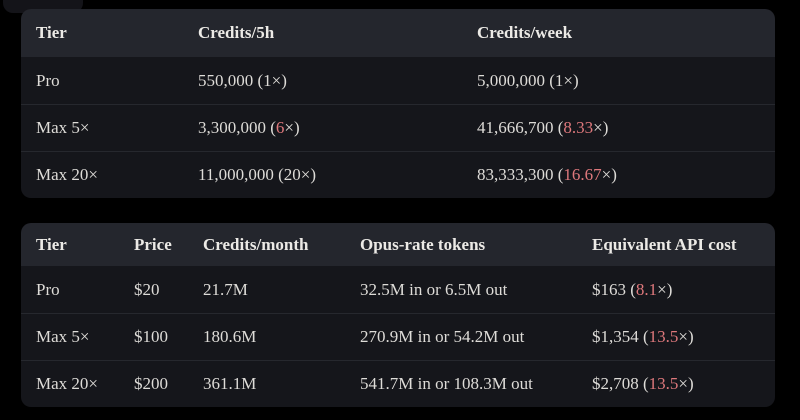  Describe the element at coordinates (236, 32) in the screenshot. I see `header-text: Credits/5h` at that location.